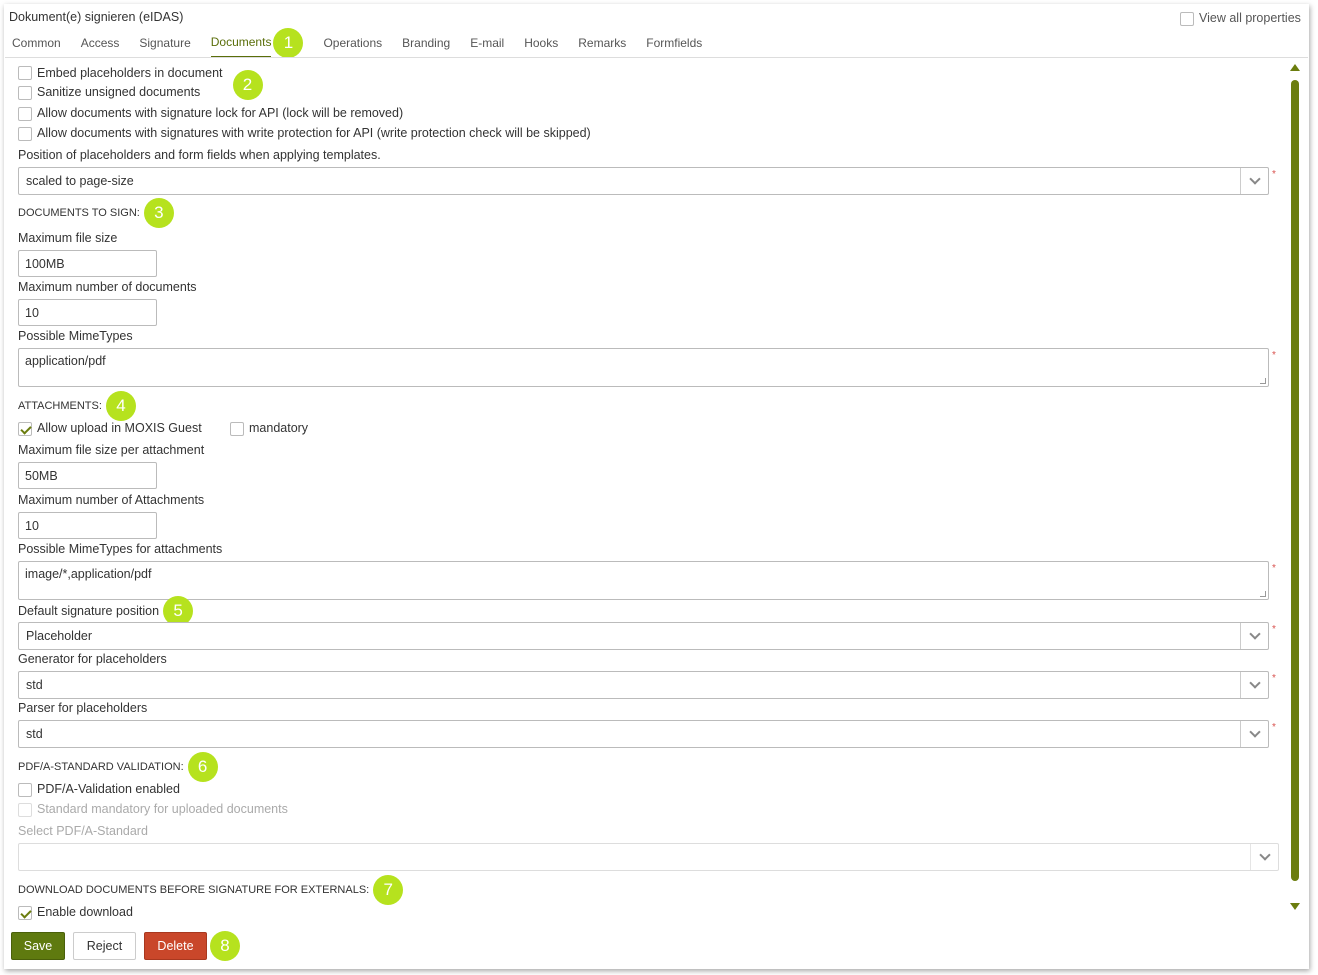 The height and width of the screenshot is (975, 1318). What do you see at coordinates (1295, 906) in the screenshot?
I see `scroll-down-arrow-icon` at bounding box center [1295, 906].